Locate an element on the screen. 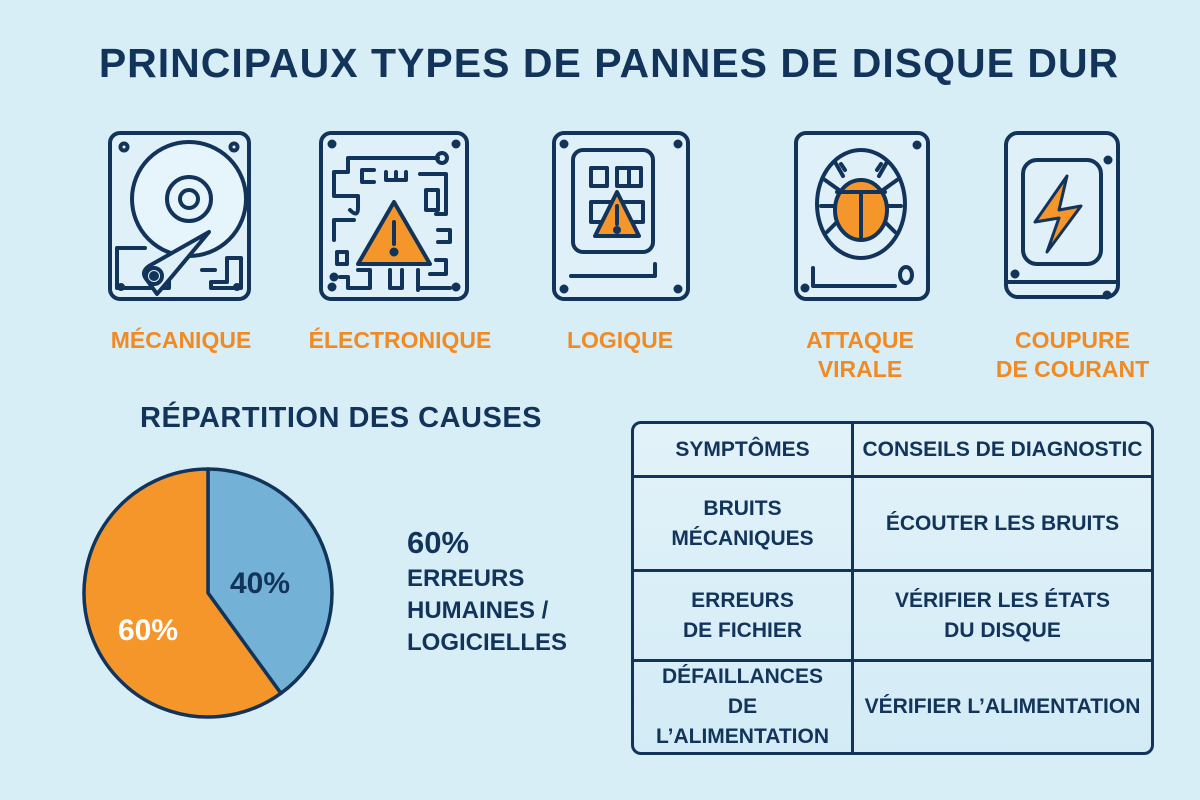  label-attaque-virale: ATTAQUE VIRALE is located at coordinates (860, 355).